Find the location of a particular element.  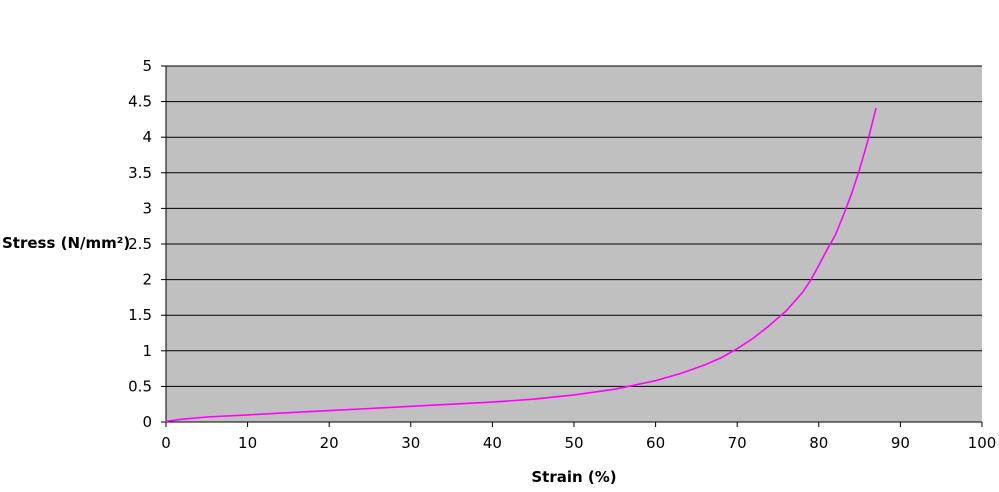

x-tick-label: 80 is located at coordinates (818, 443).